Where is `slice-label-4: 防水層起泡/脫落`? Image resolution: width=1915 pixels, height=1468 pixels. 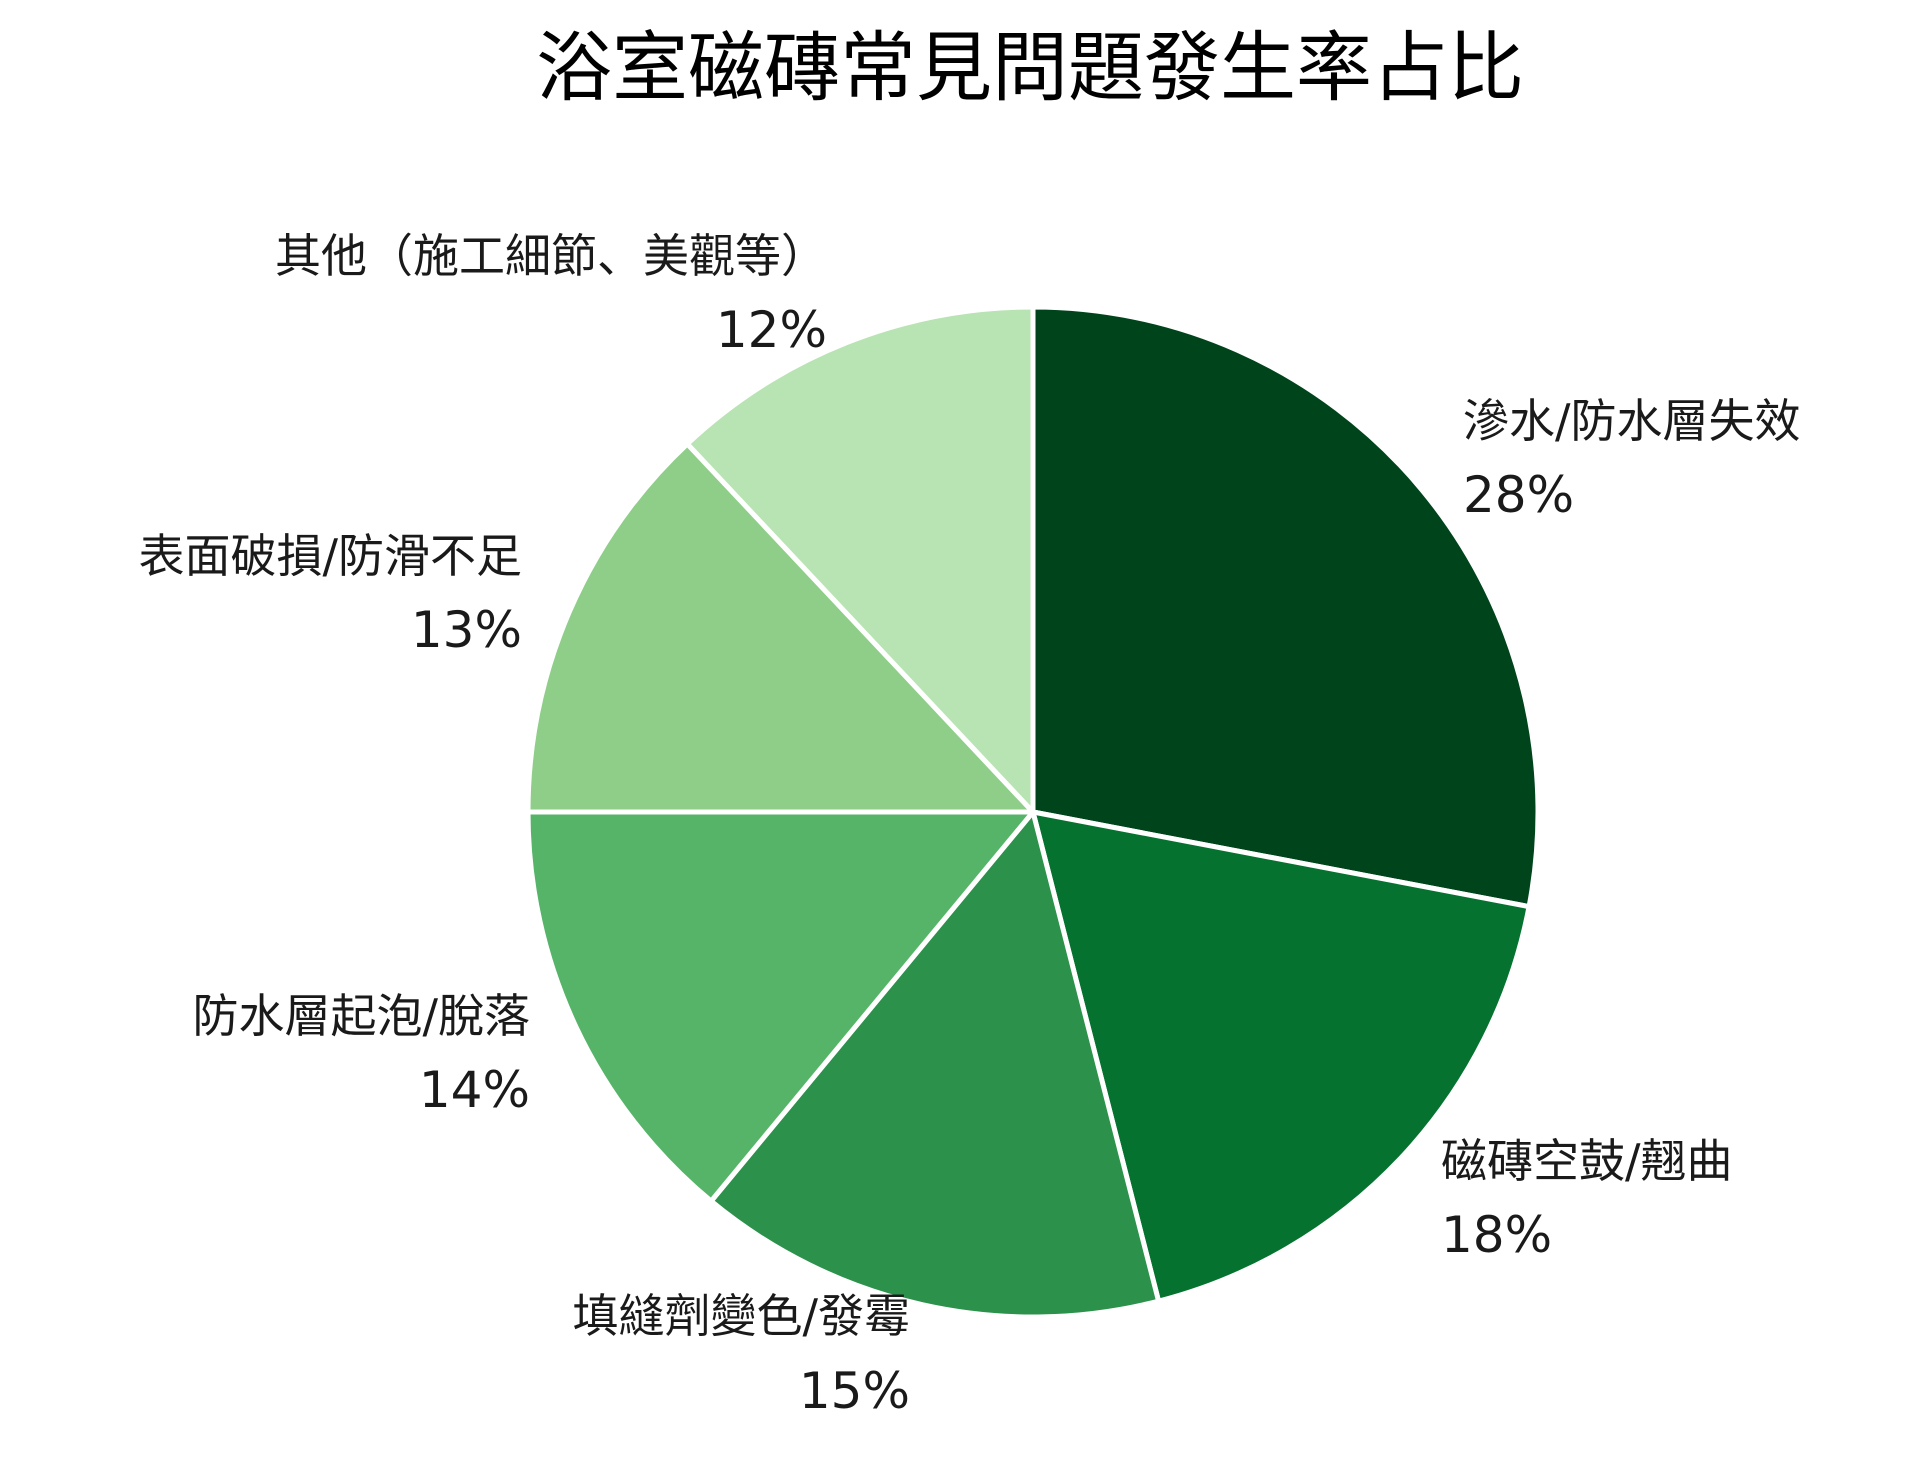
slice-label-4: 防水層起泡/脫落 is located at coordinates (362, 1016).